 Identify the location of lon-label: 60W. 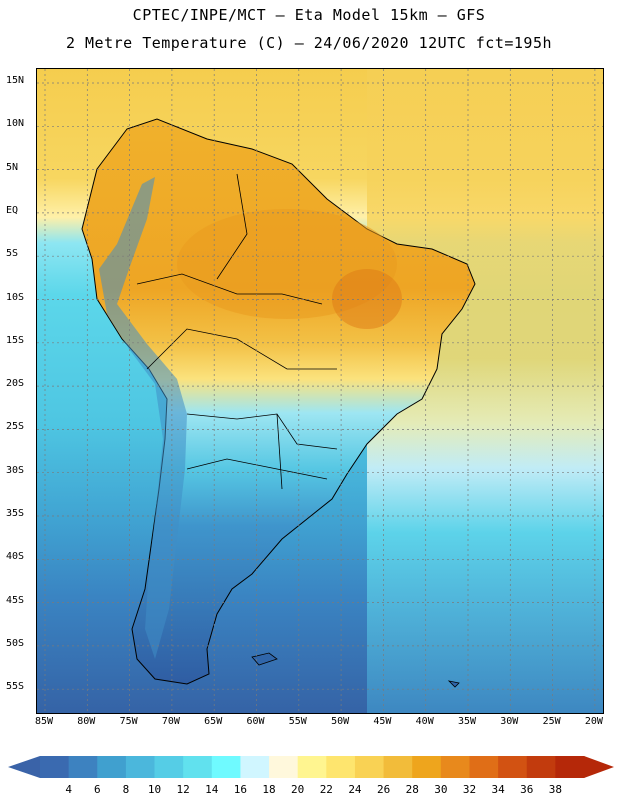
(255, 721).